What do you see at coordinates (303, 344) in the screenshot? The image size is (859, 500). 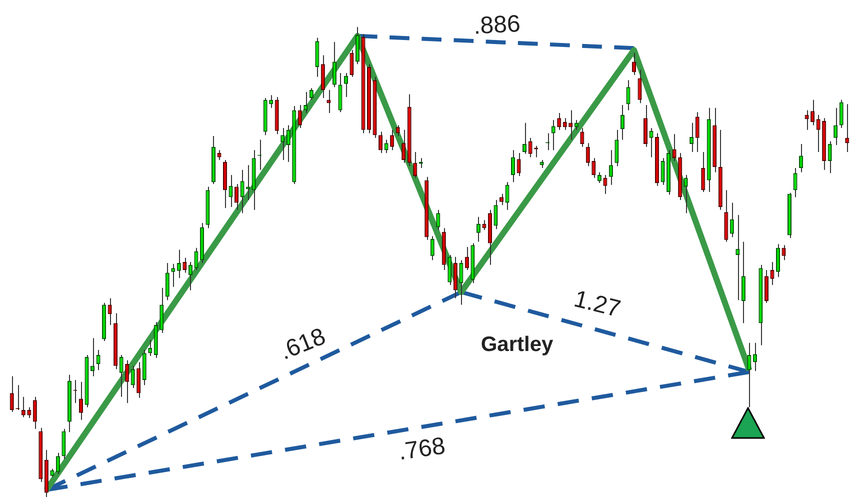 I see `annotation: .618` at bounding box center [303, 344].